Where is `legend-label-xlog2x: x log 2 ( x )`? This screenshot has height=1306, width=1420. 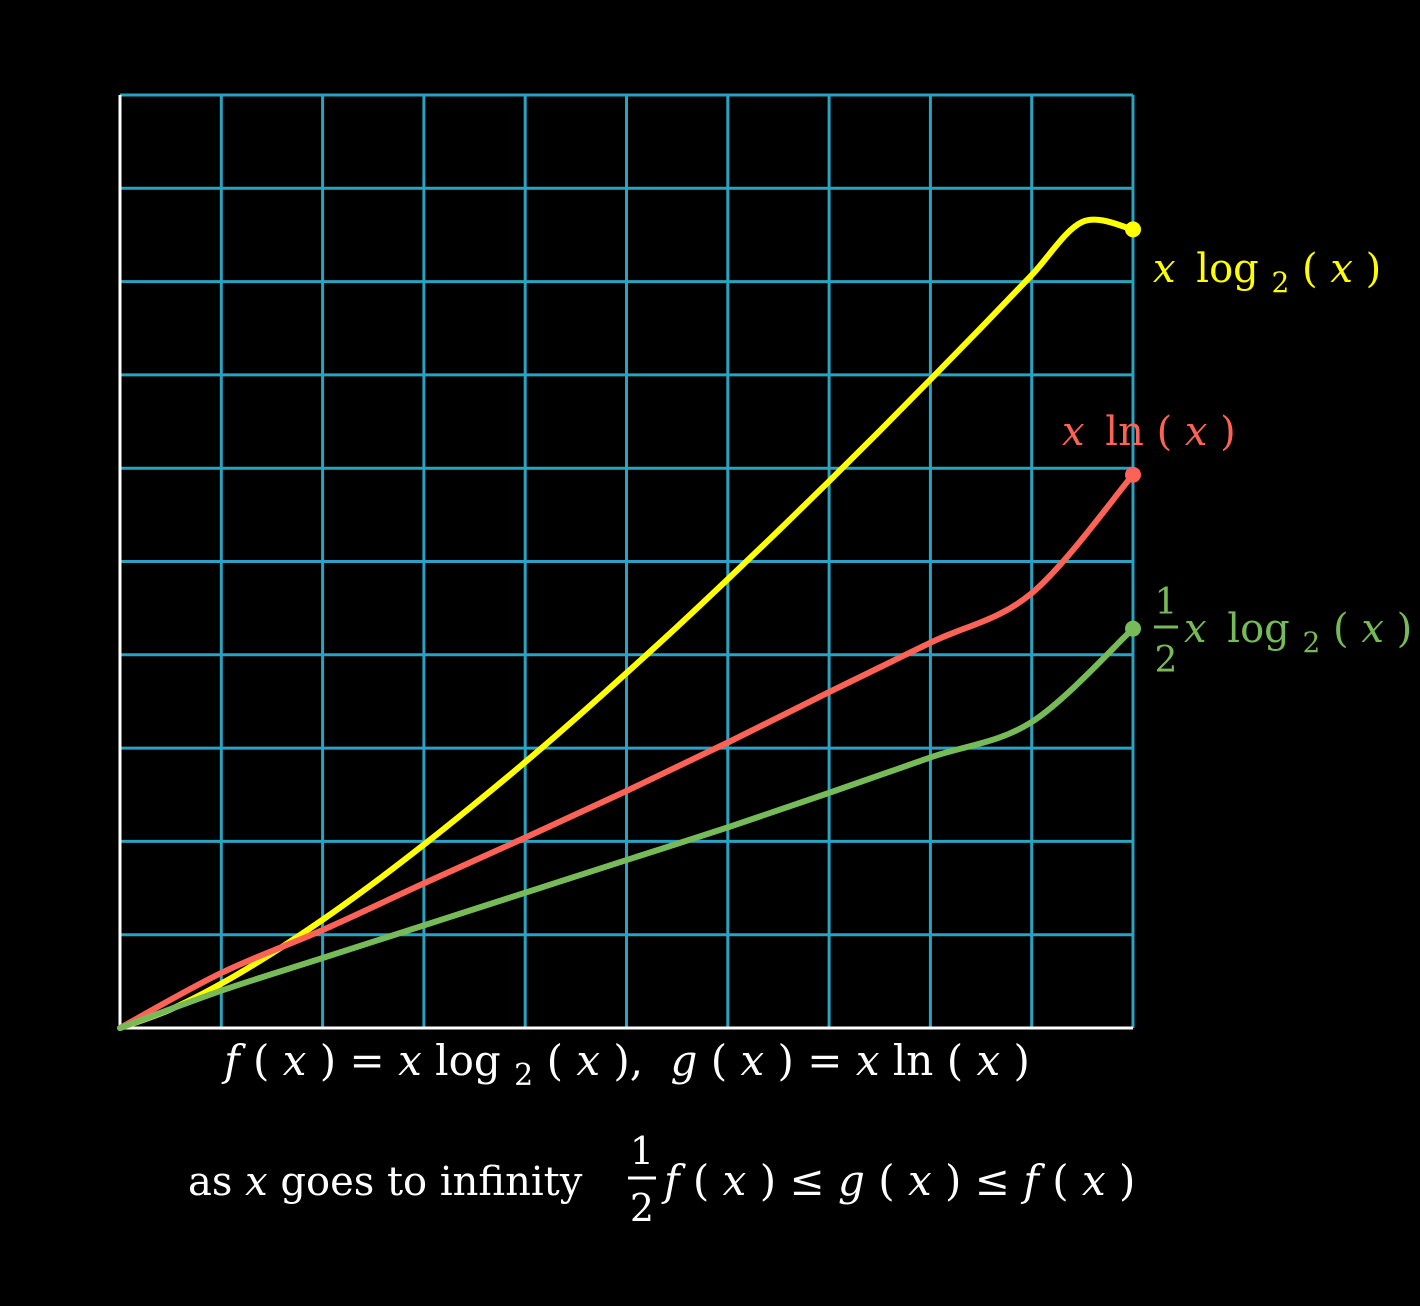 legend-label-xlog2x: x log 2 ( x ) is located at coordinates (1267, 274).